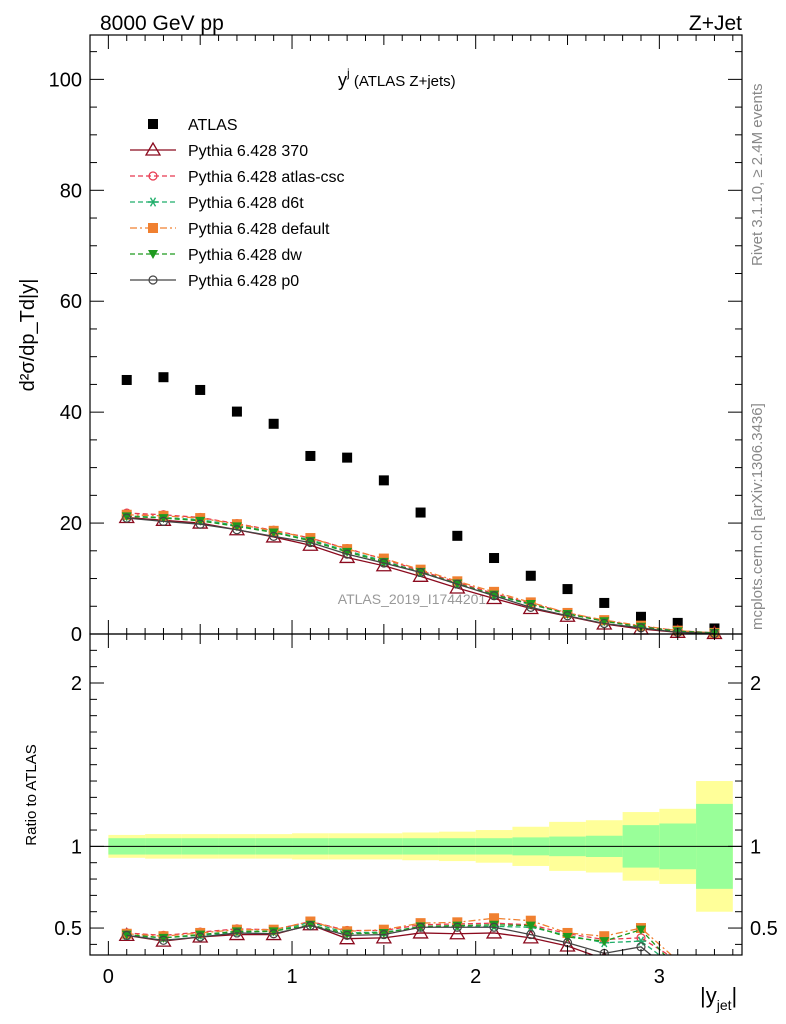 The width and height of the screenshot is (786, 1024). What do you see at coordinates (397, 78) in the screenshot?
I see `main-title: yj (ATLAS Z+jets)` at bounding box center [397, 78].